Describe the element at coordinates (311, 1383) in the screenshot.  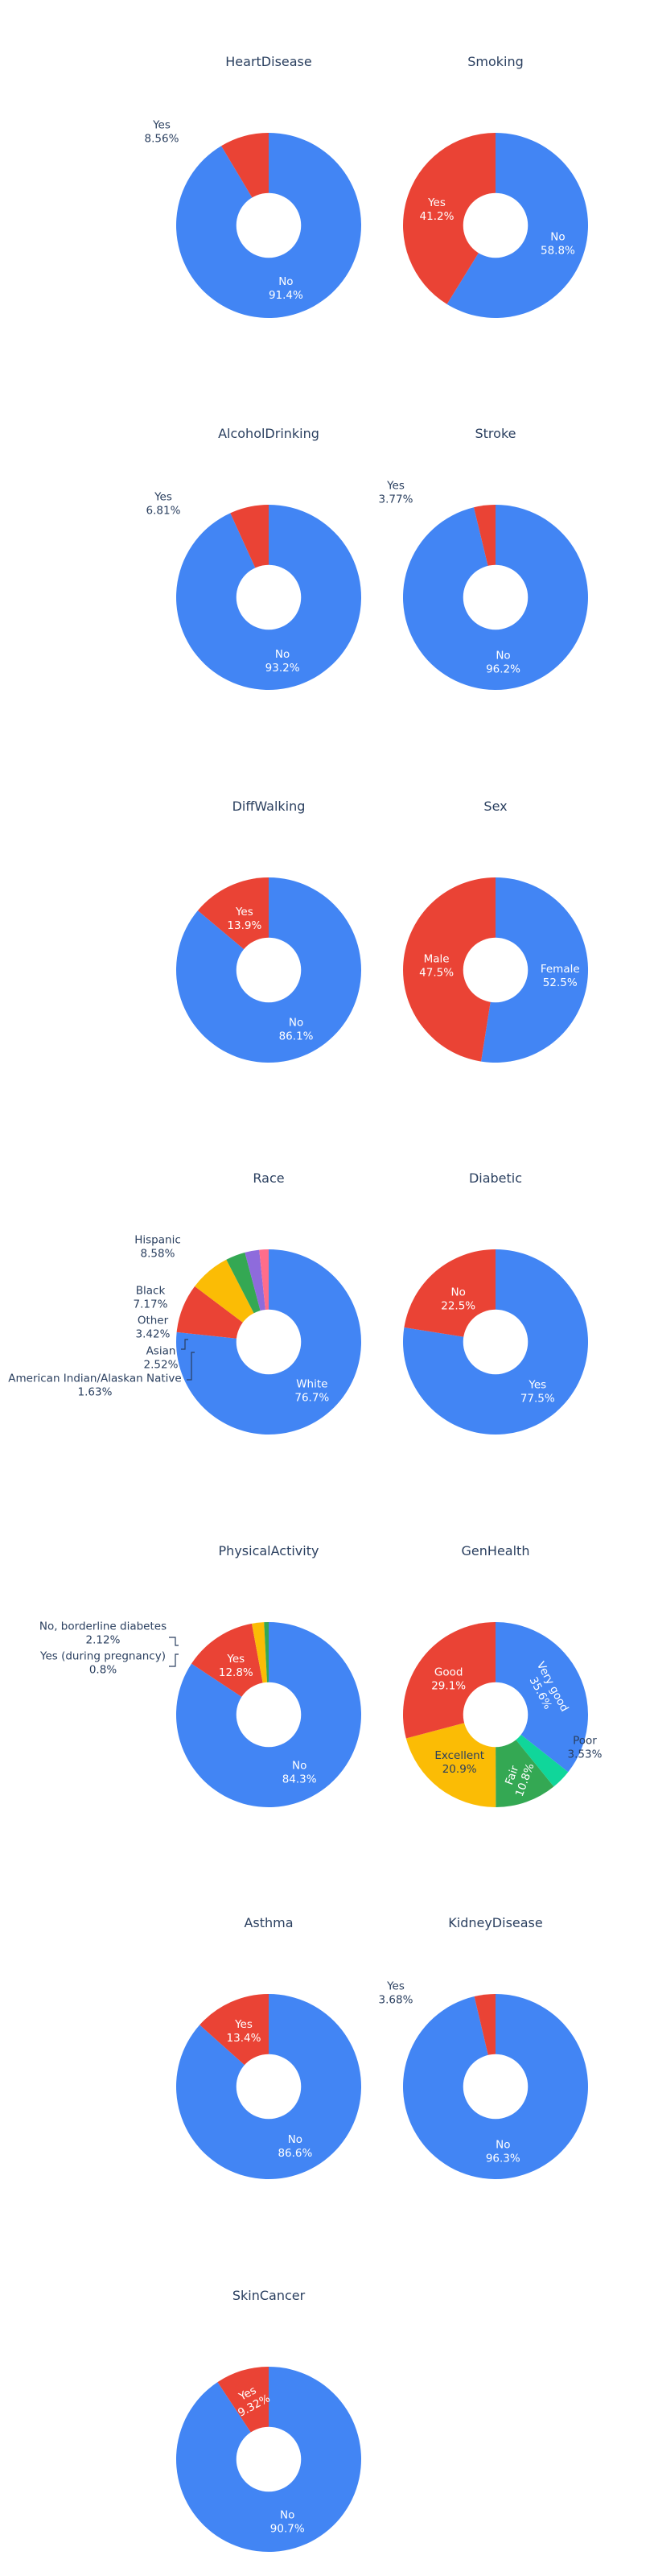
I see `slice-label: White` at that location.